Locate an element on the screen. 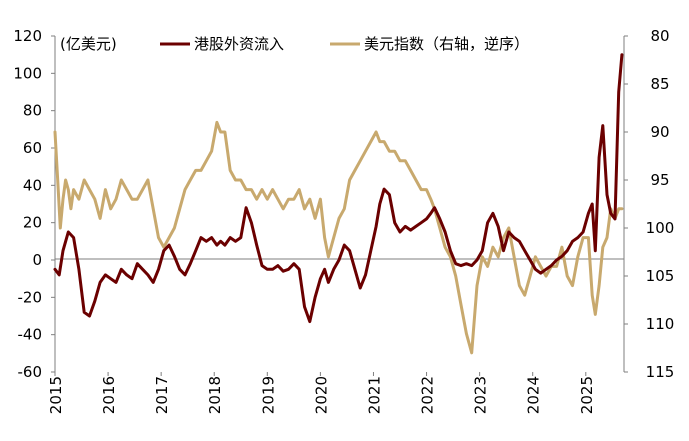 This screenshot has width=689, height=441. x-tick-label: 2019 is located at coordinates (268, 395).